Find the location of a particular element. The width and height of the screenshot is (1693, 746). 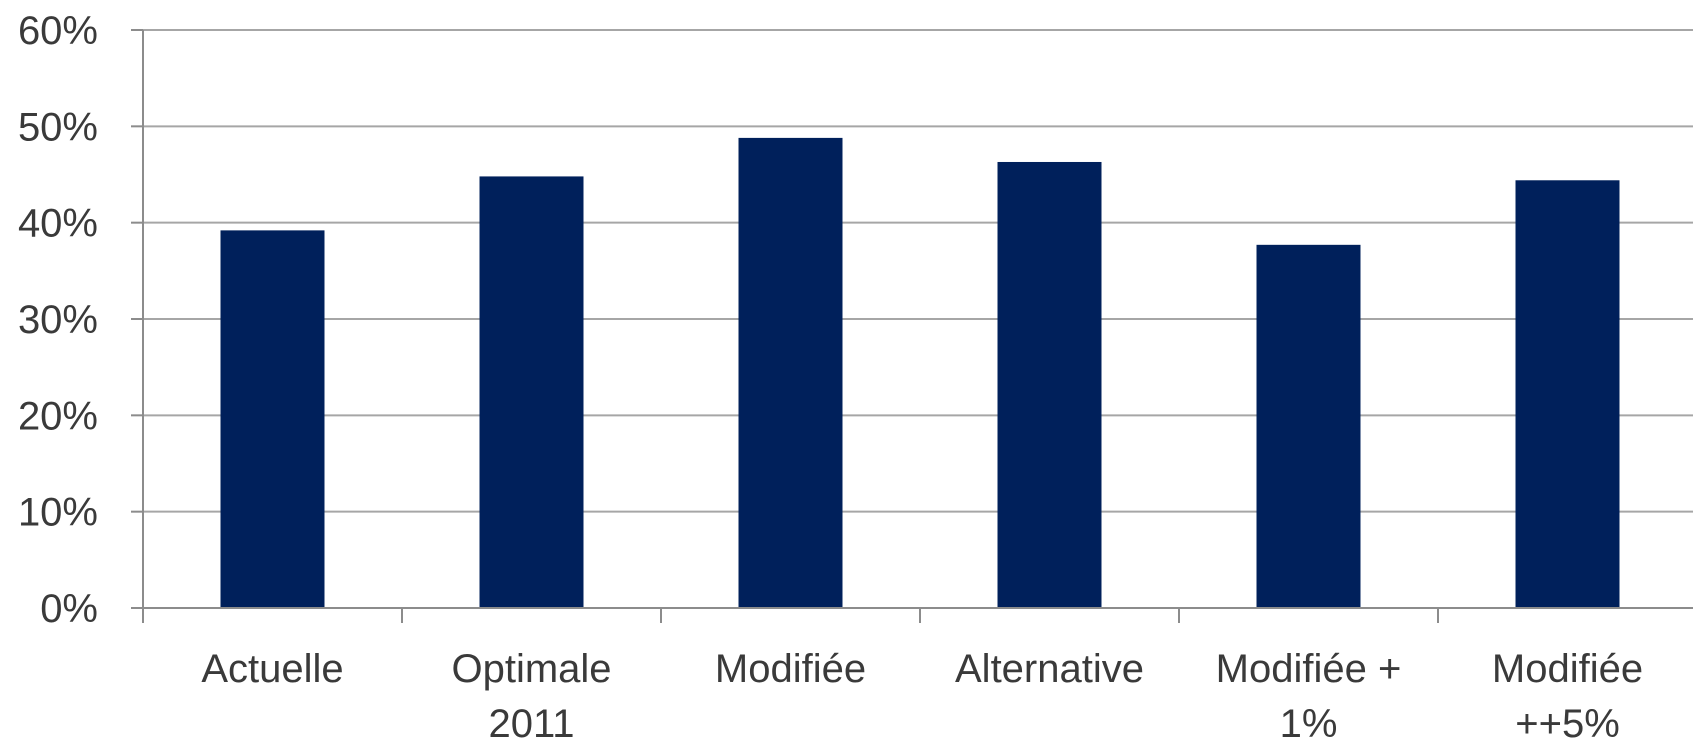

y-tick-label: 0% is located at coordinates (69, 609).